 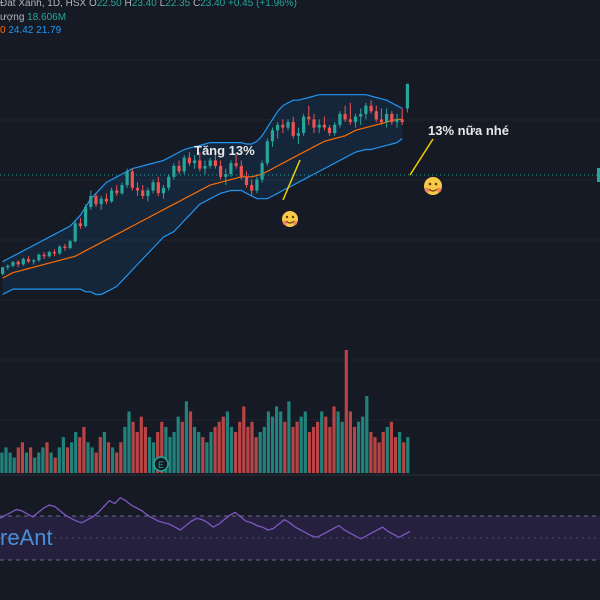 What do you see at coordinates (109, 4) in the screenshot?
I see `open-value: 22.50` at bounding box center [109, 4].